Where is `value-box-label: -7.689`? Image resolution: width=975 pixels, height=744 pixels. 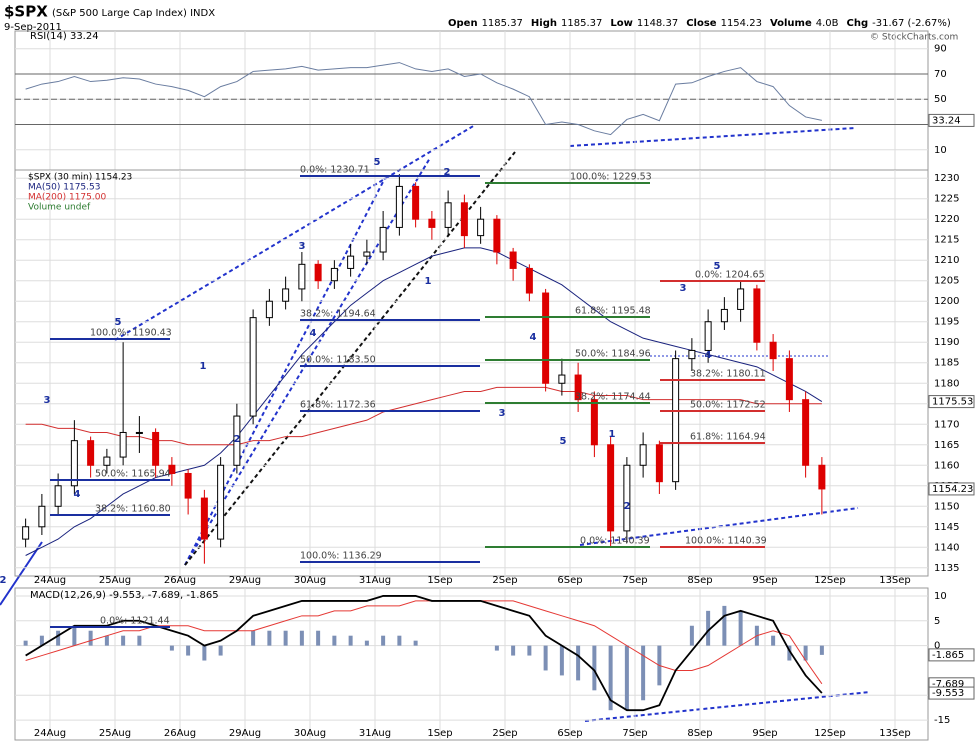
value-box-label: -7.689 is located at coordinates (948, 684).